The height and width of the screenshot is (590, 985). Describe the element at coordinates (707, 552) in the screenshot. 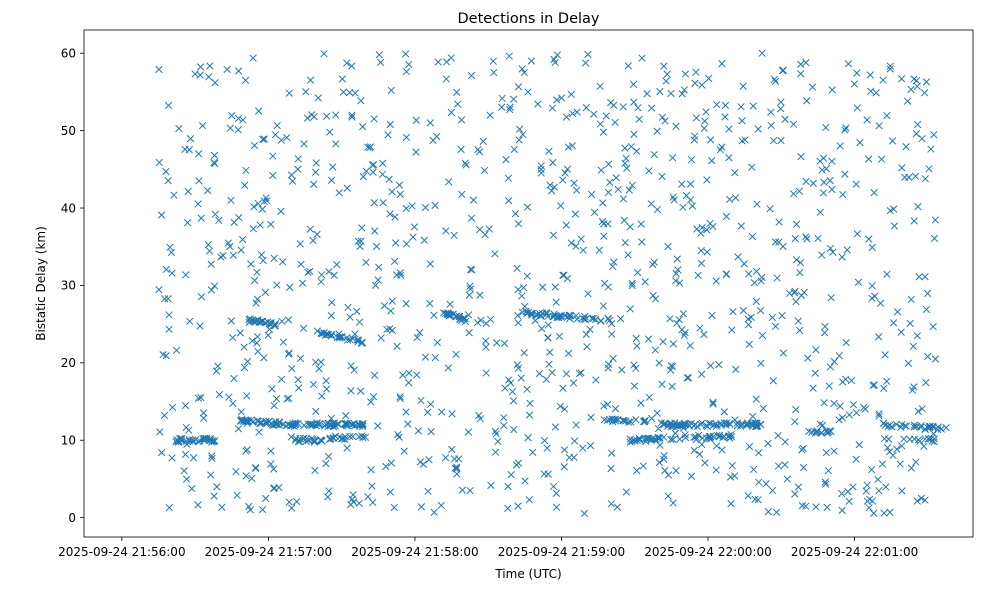

I see `x-tick-label: 2025-09-24 22:00:00` at that location.